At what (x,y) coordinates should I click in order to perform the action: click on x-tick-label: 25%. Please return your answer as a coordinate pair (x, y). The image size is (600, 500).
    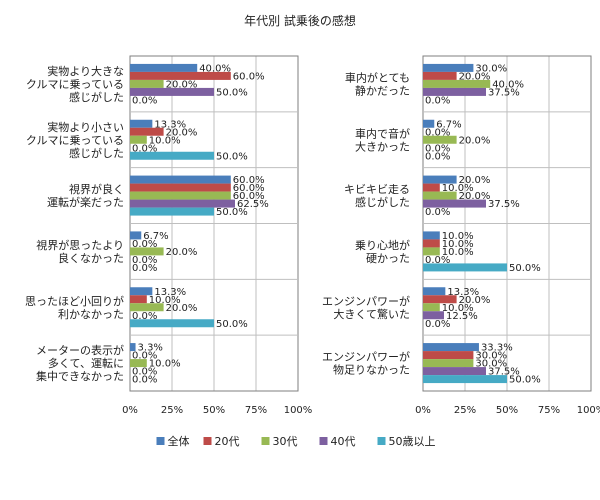
    Looking at the image, I should click on (172, 410).